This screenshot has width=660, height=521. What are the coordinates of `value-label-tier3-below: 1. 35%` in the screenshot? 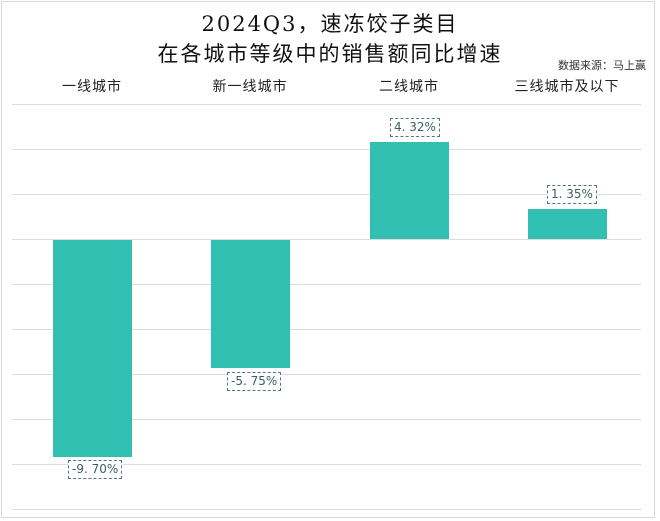 It's located at (572, 194).